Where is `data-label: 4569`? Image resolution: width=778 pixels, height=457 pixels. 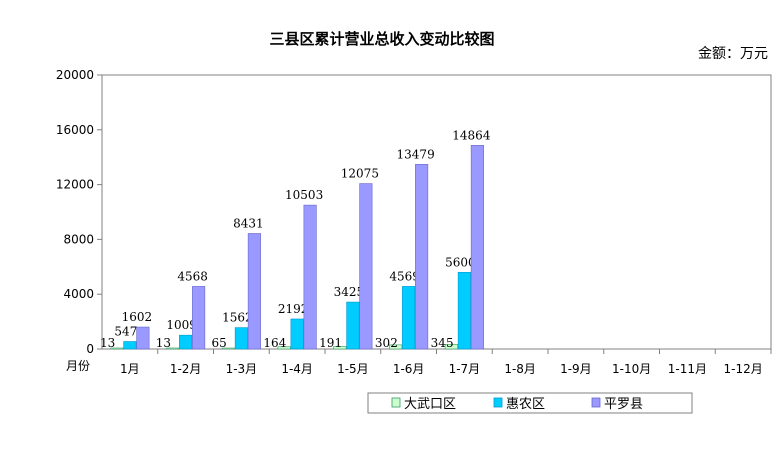
data-label: 4569 is located at coordinates (404, 276).